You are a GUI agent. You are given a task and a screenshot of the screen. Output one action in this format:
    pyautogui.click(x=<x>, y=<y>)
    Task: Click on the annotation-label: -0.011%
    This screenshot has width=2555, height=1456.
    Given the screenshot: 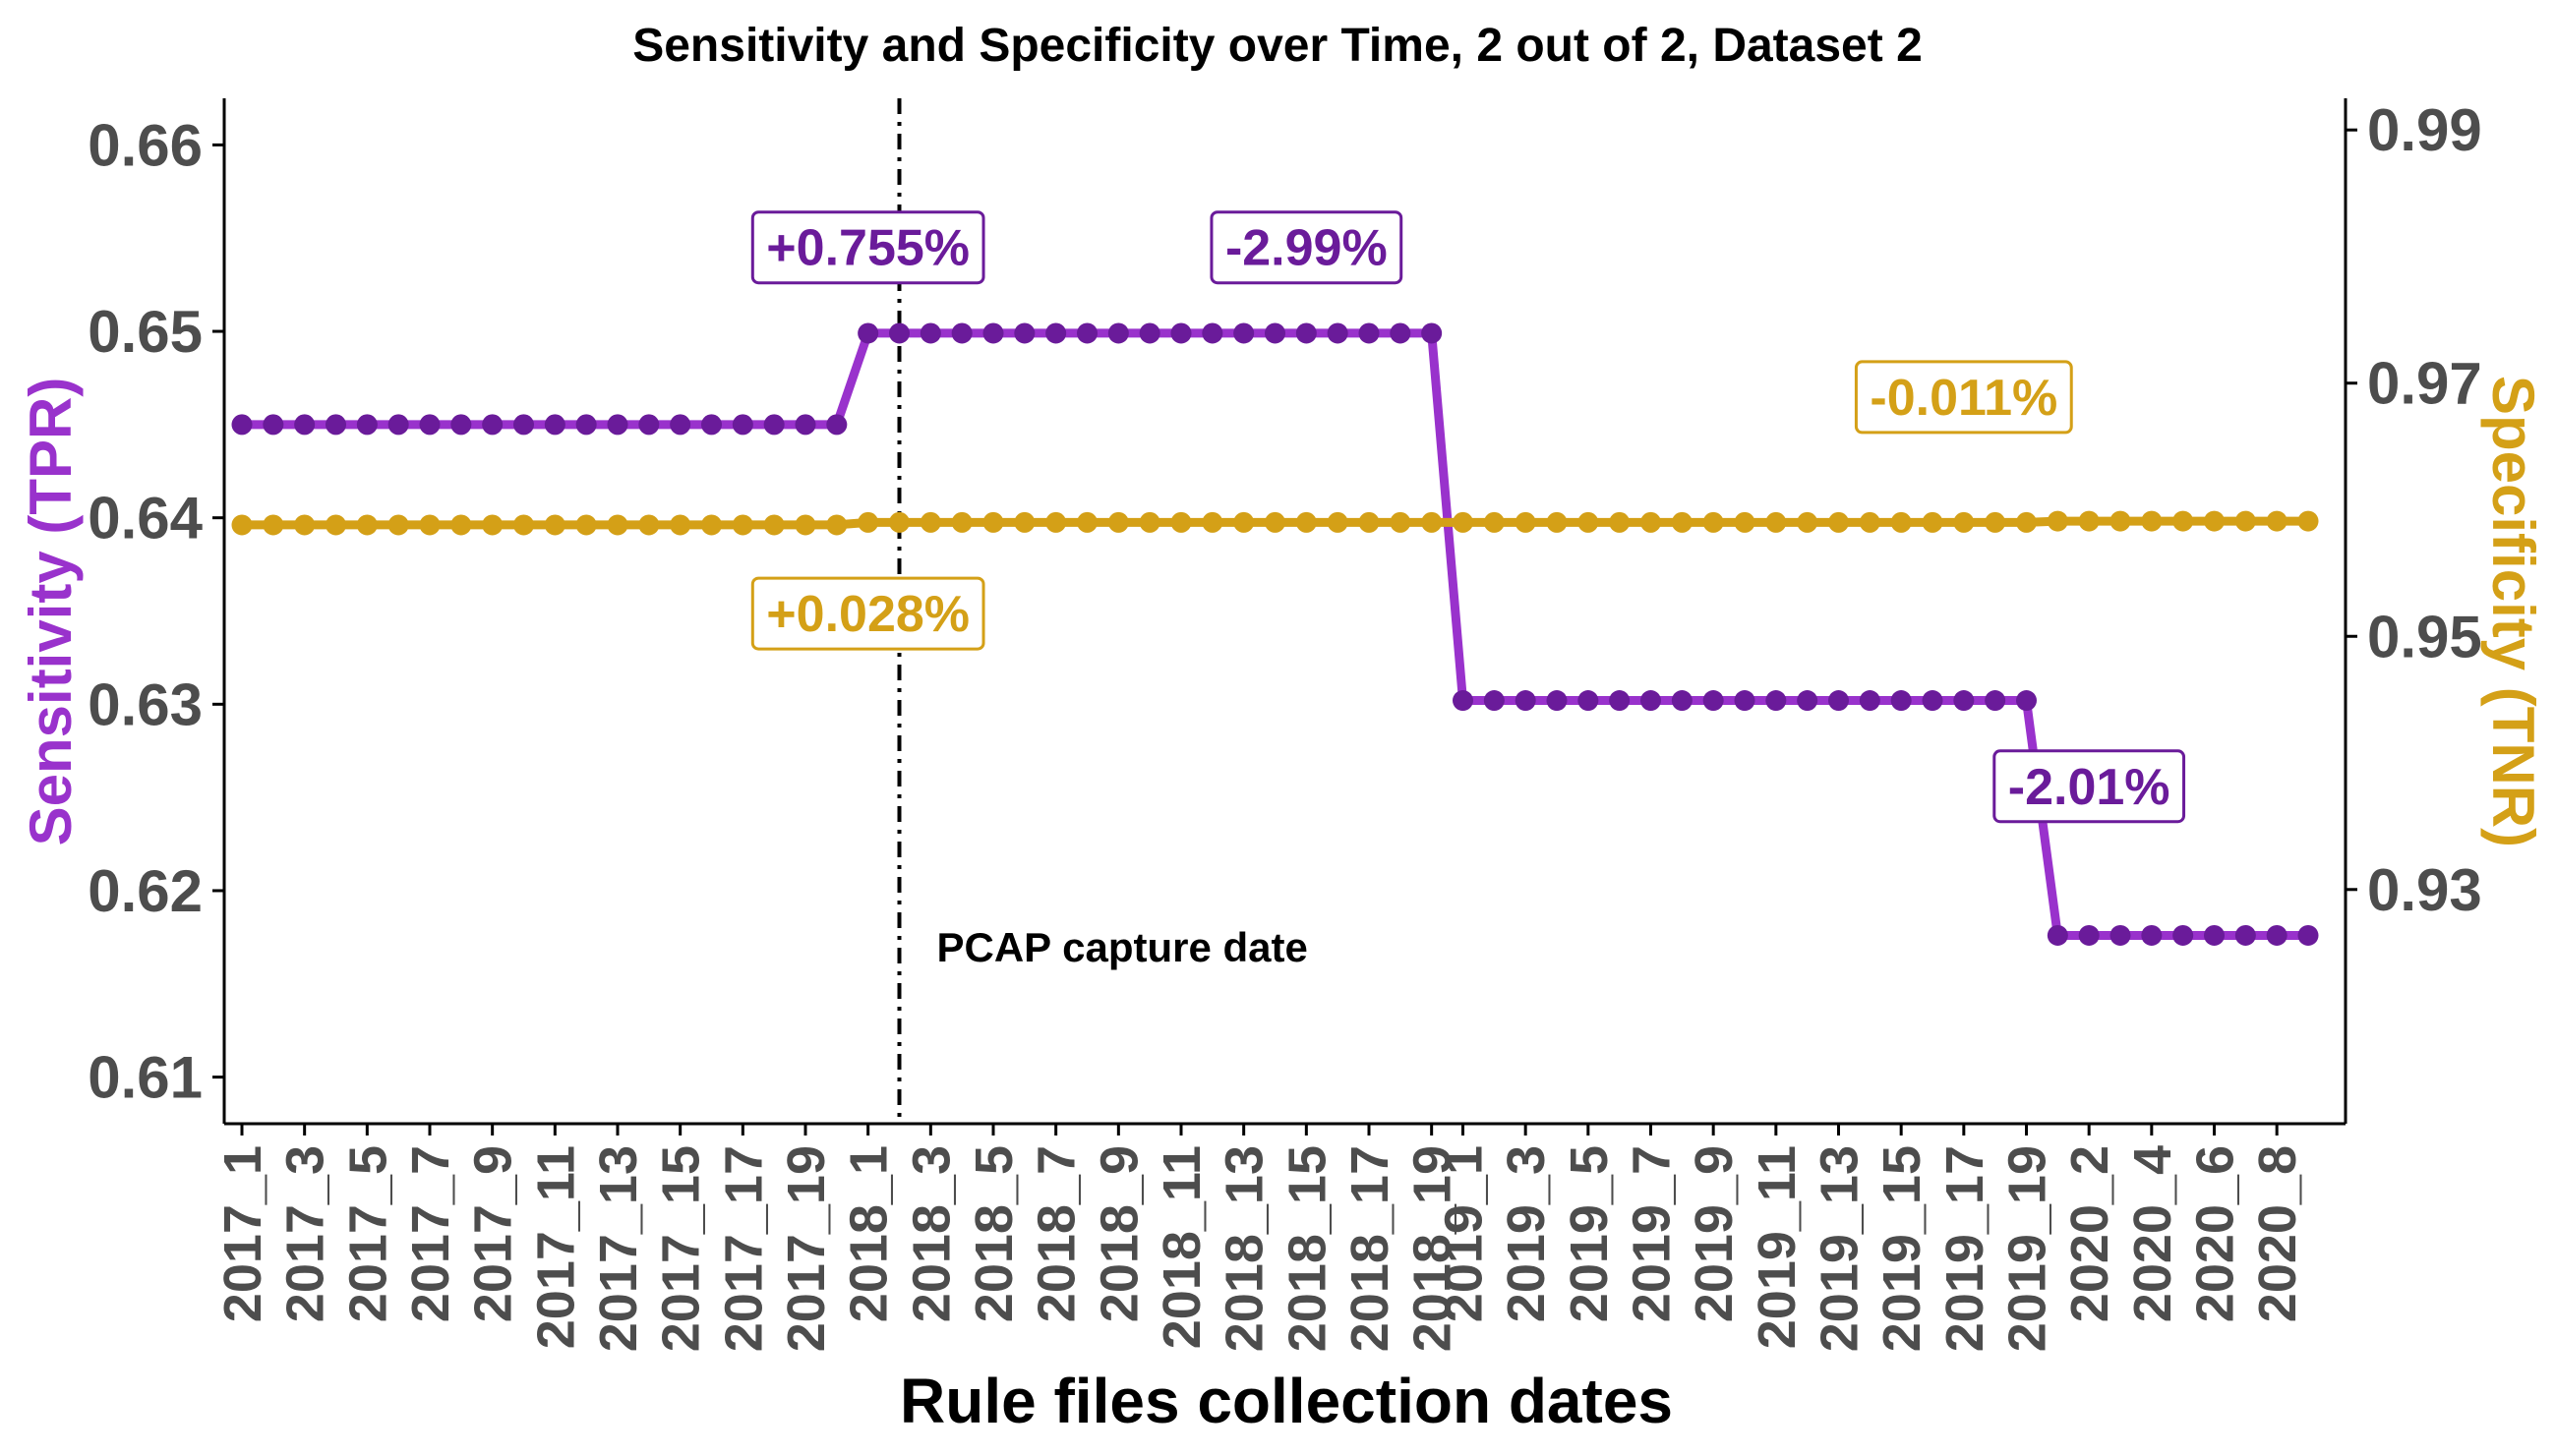 What is the action you would take?
    pyautogui.click(x=1963, y=397)
    